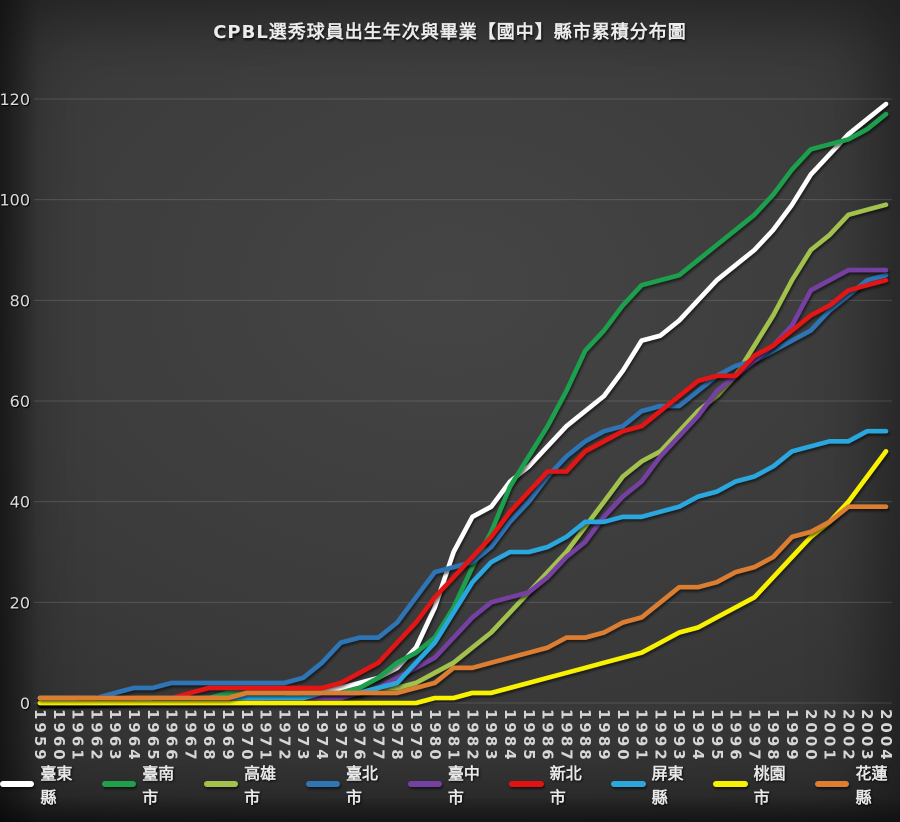  I want to click on x-axis-label: 1986, so click(548, 736).